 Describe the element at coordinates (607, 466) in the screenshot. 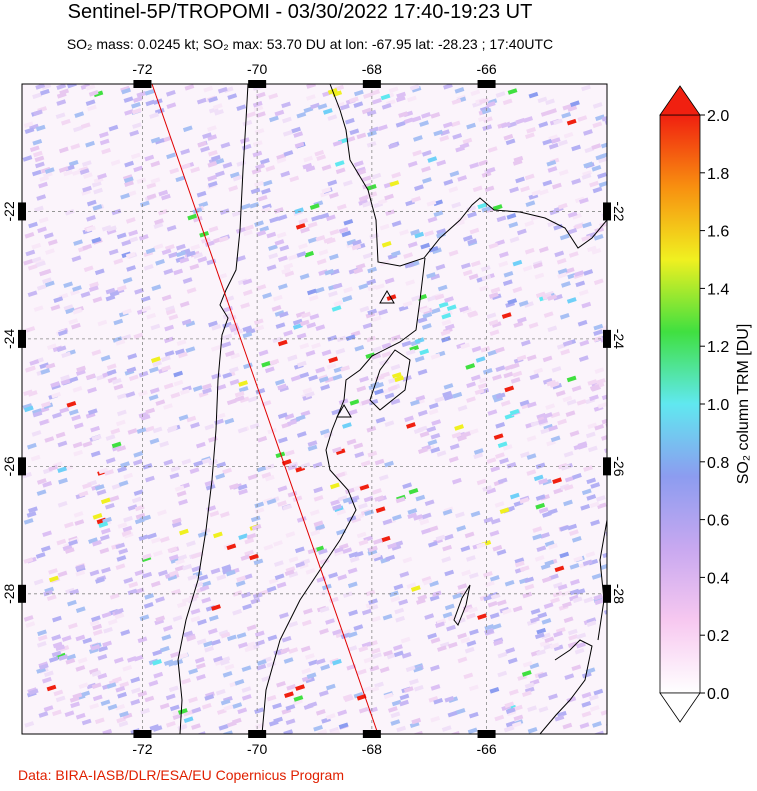

I see `tick-mark` at that location.